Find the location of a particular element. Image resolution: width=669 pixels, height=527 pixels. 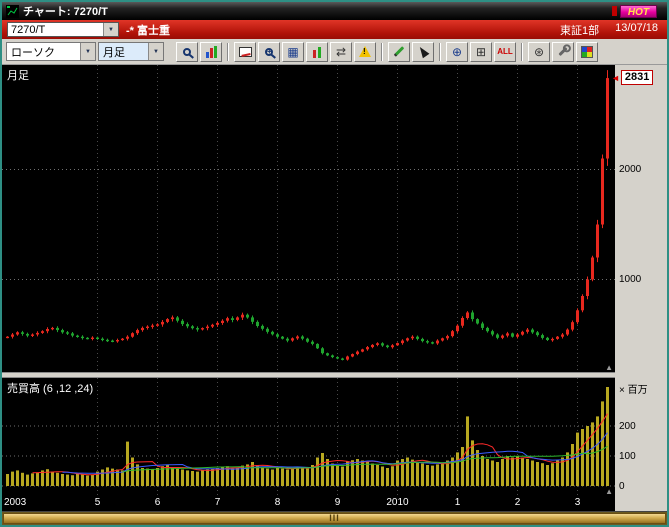

window-title: チャート: 7270/T is located at coordinates (65, 12).